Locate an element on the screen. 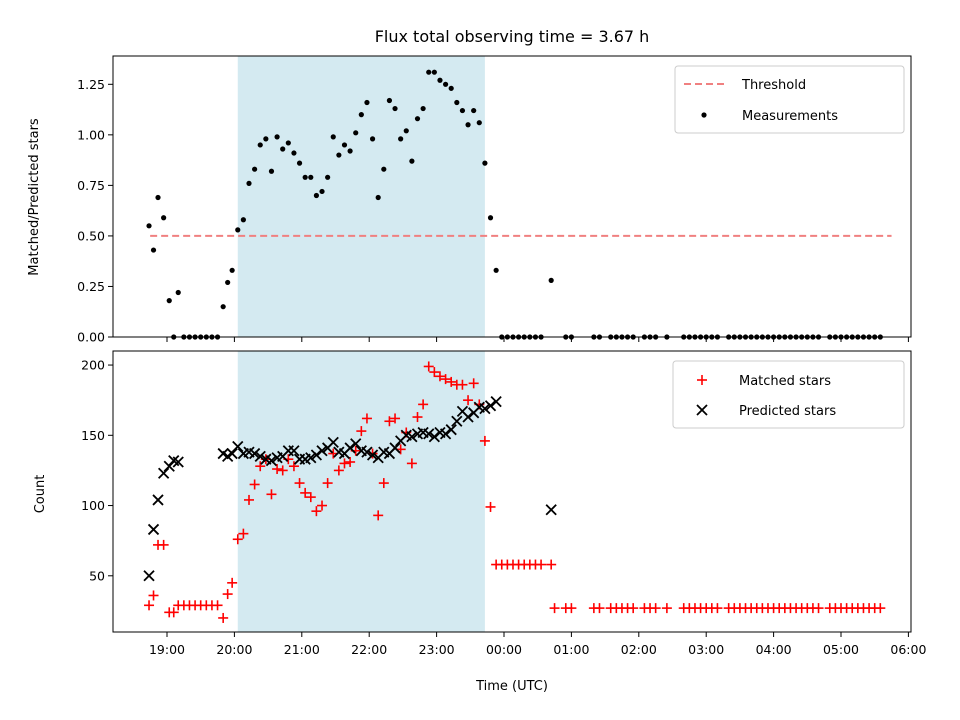 The height and width of the screenshot is (720, 960). y-tick-label: 100 is located at coordinates (93, 505).